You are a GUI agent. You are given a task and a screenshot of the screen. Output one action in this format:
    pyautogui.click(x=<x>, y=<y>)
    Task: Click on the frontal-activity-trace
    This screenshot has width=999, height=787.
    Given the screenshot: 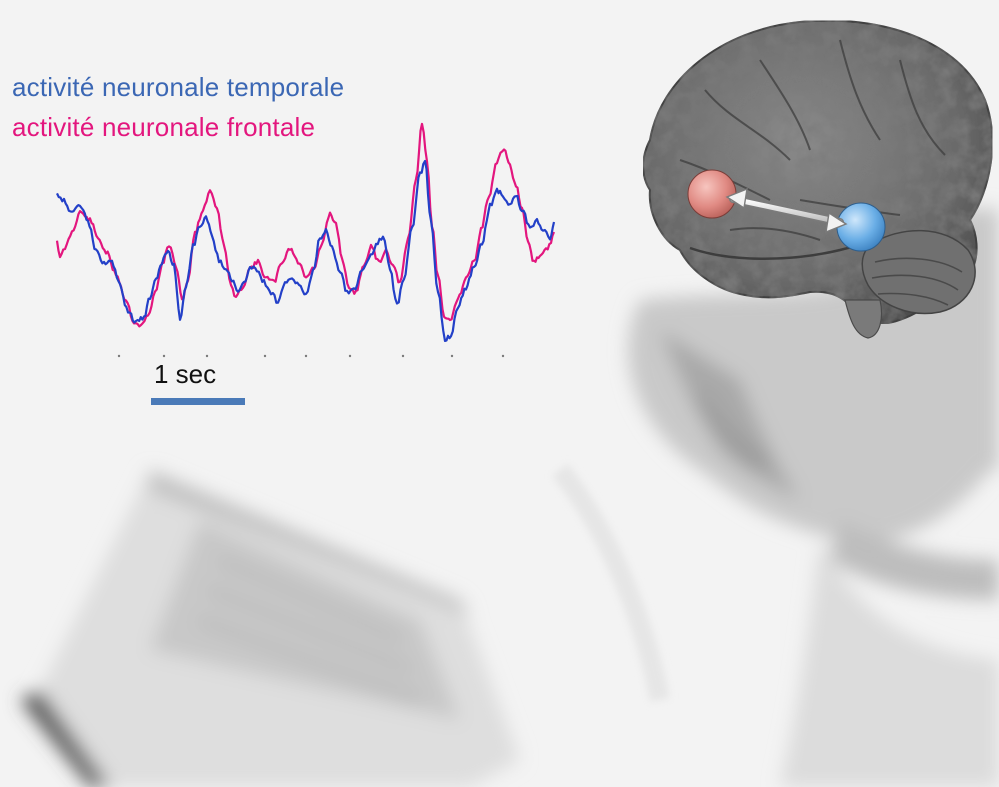 What is the action you would take?
    pyautogui.click(x=305, y=225)
    